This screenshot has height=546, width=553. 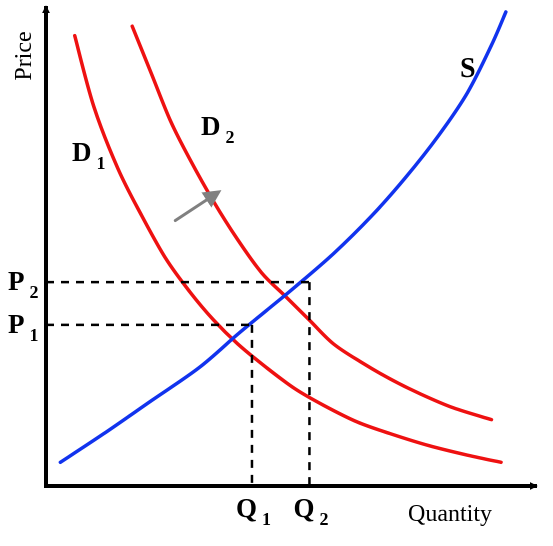 I want to click on s-label: S, so click(x=468, y=68).